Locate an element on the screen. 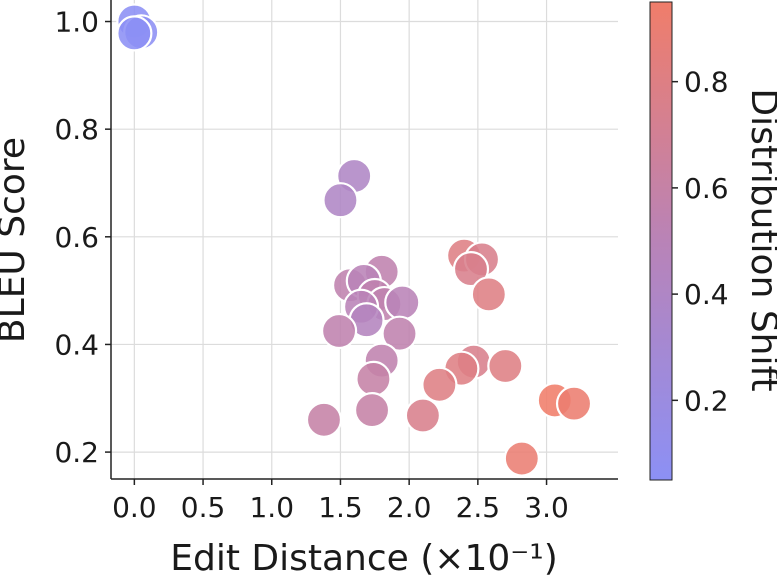  colorbar-gradient is located at coordinates (661, 241).